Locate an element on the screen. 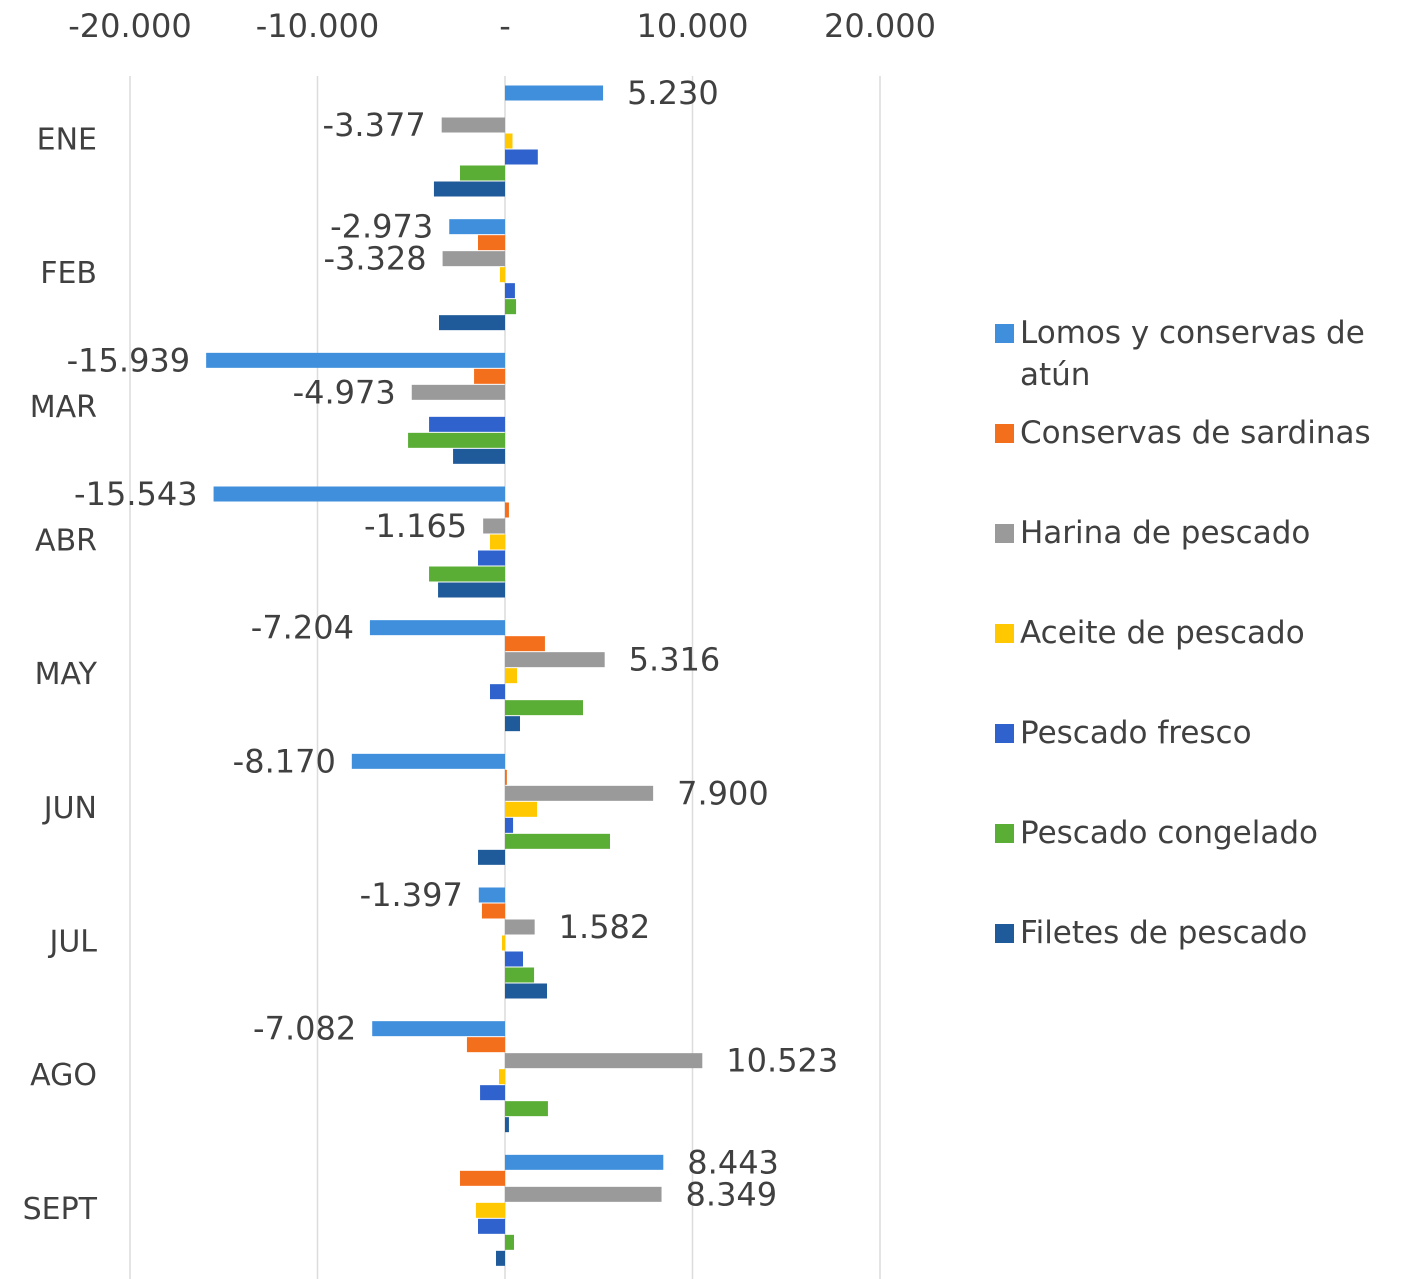  category-label: FEB is located at coordinates (68, 273).